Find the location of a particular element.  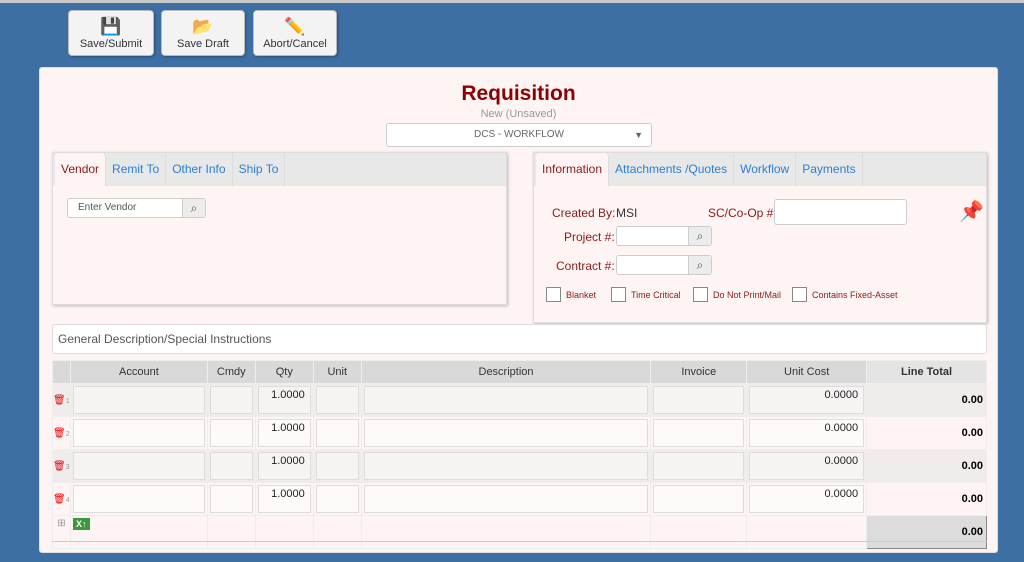

line-number: 3 is located at coordinates (67, 467).